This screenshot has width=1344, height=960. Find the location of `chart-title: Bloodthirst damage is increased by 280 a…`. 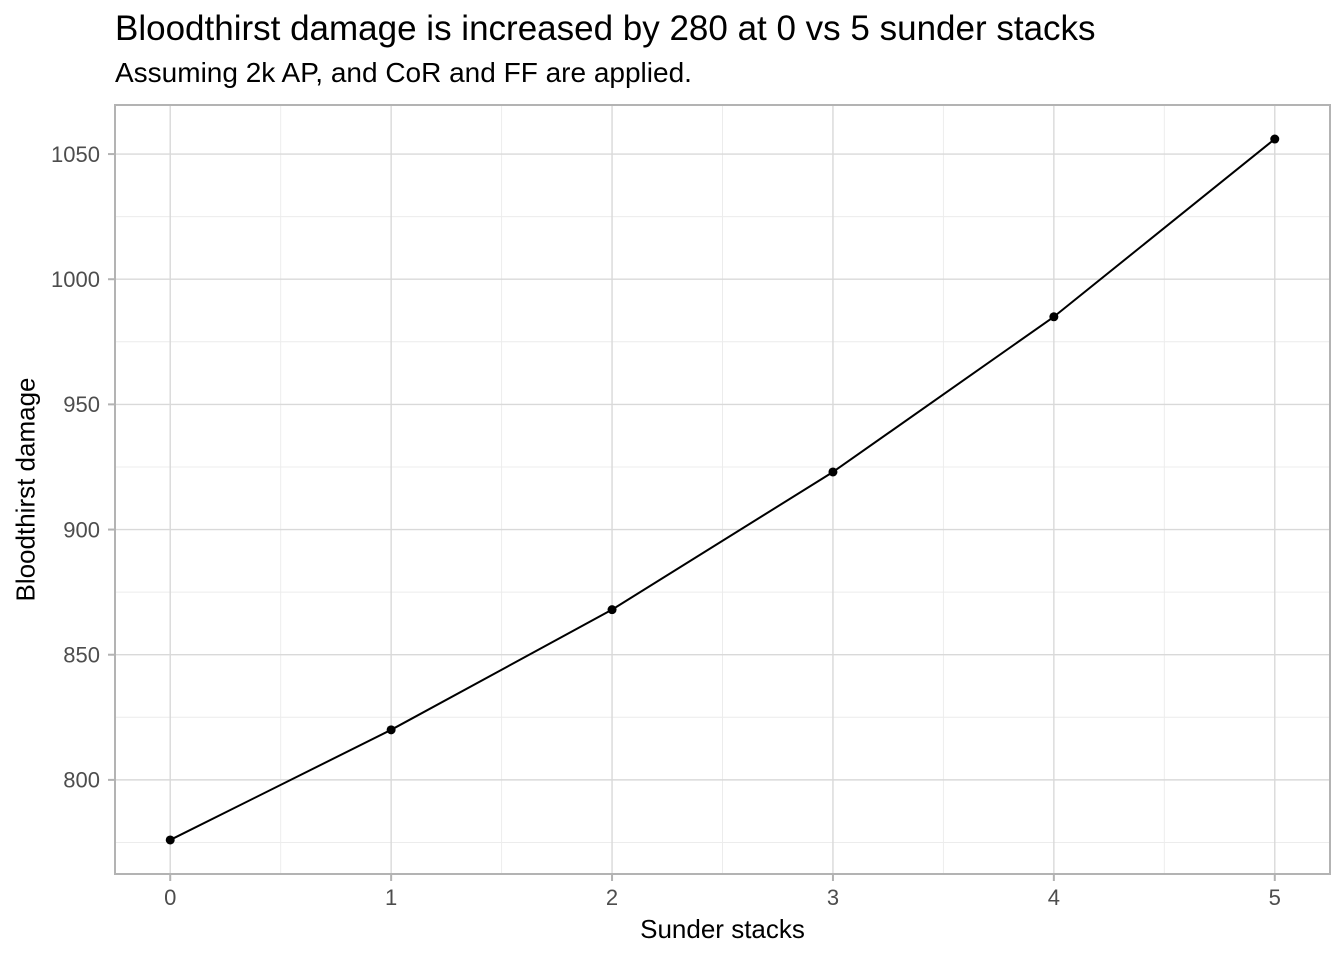

chart-title: Bloodthirst damage is increased by 280 a… is located at coordinates (605, 28).